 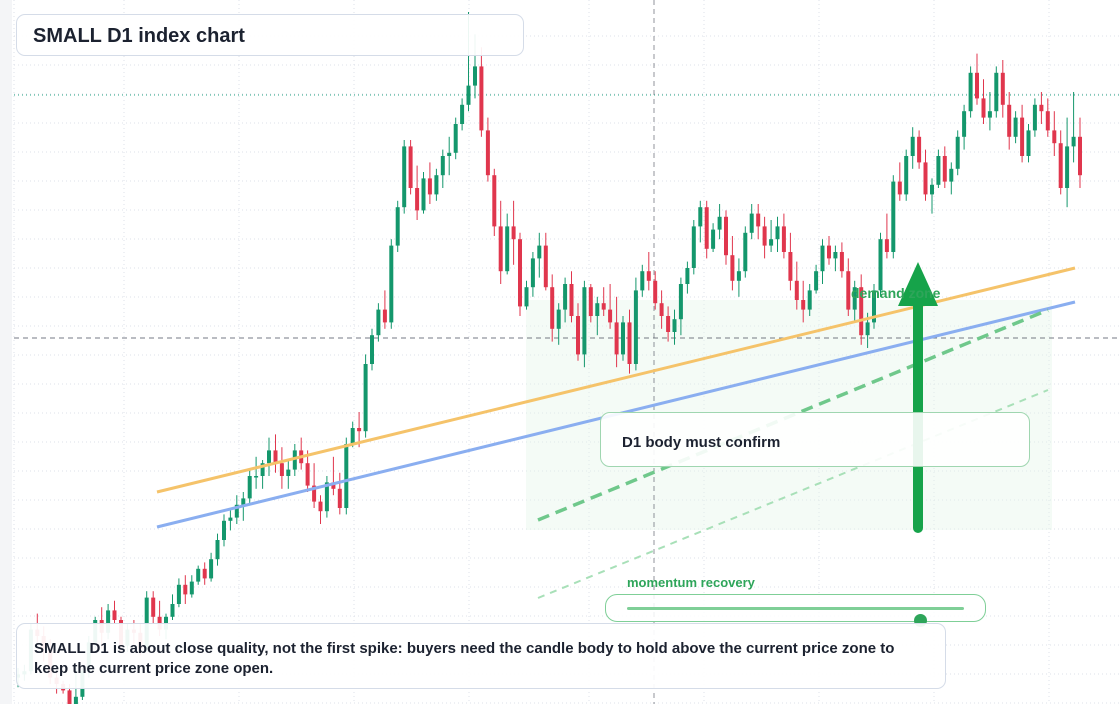 I want to click on confirm-callout-label: D1 body must confirm, so click(x=701, y=442).